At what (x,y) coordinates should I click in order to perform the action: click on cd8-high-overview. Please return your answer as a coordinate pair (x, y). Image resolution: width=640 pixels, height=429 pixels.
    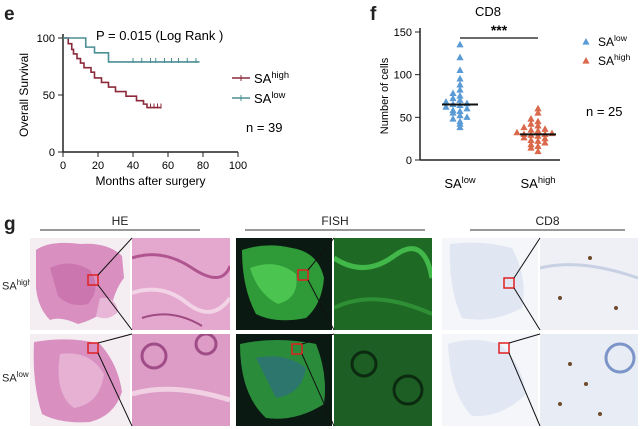
    Looking at the image, I should click on (490, 284).